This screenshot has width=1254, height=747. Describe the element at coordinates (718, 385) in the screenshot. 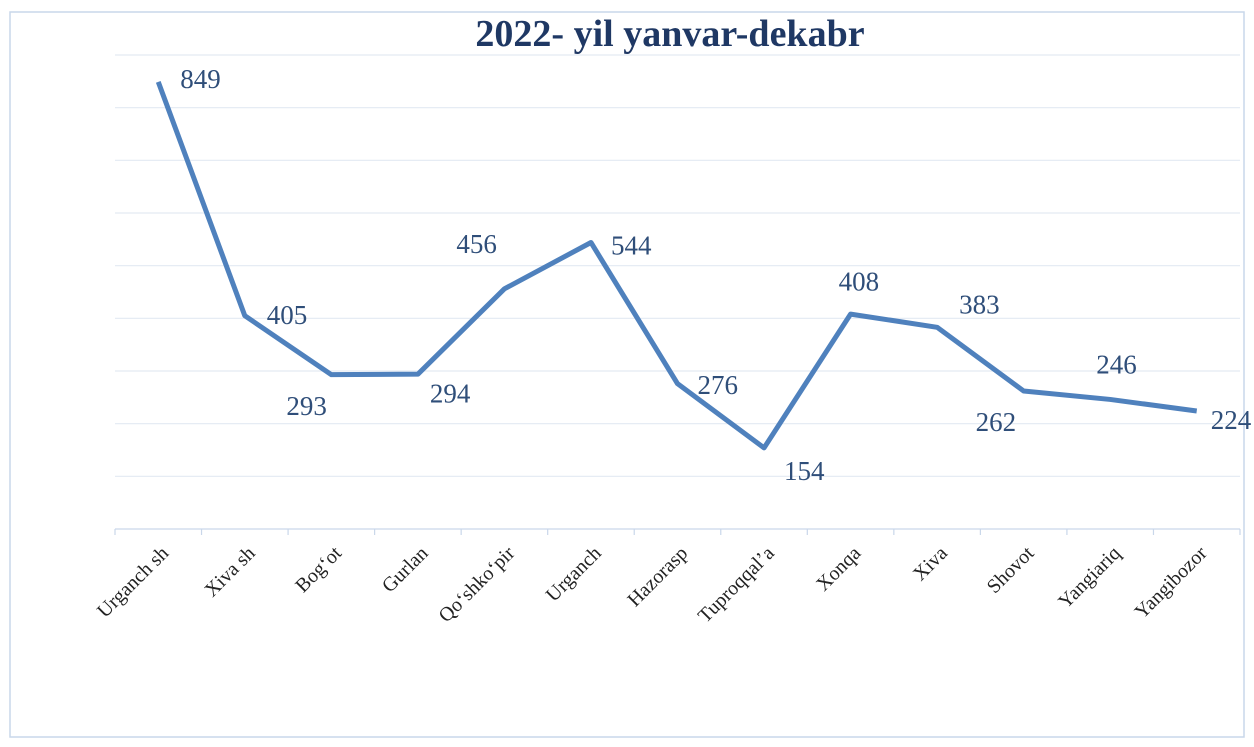

I see `data-label: 276` at that location.